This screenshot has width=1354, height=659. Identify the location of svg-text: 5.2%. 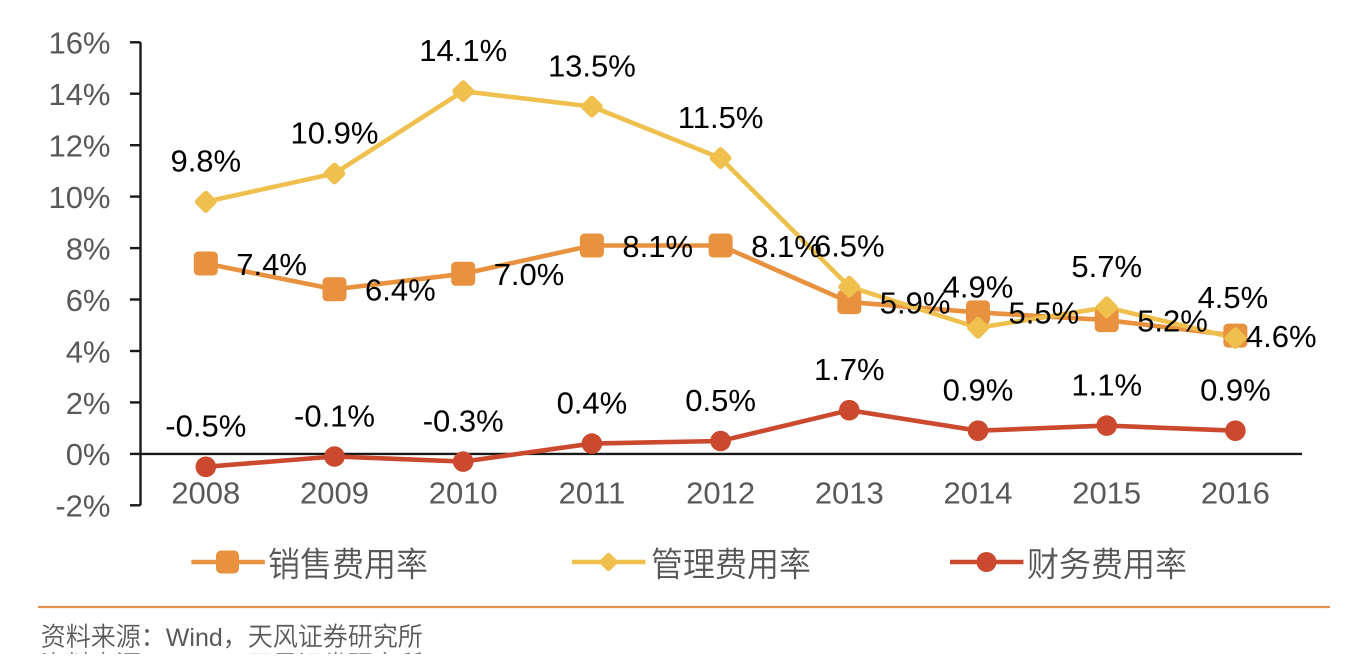
(1172, 320).